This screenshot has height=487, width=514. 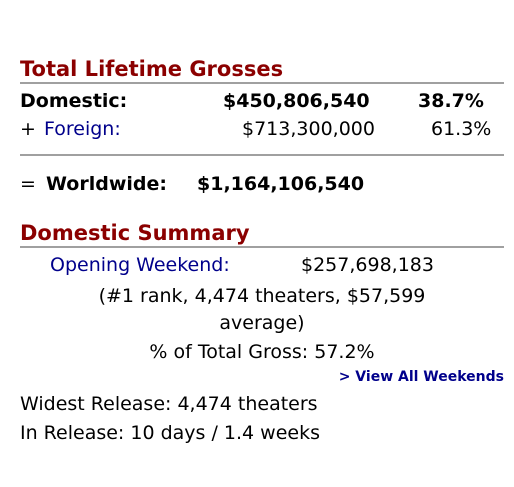 What do you see at coordinates (308, 129) in the screenshot?
I see `foreign-amount: $713,300,000` at bounding box center [308, 129].